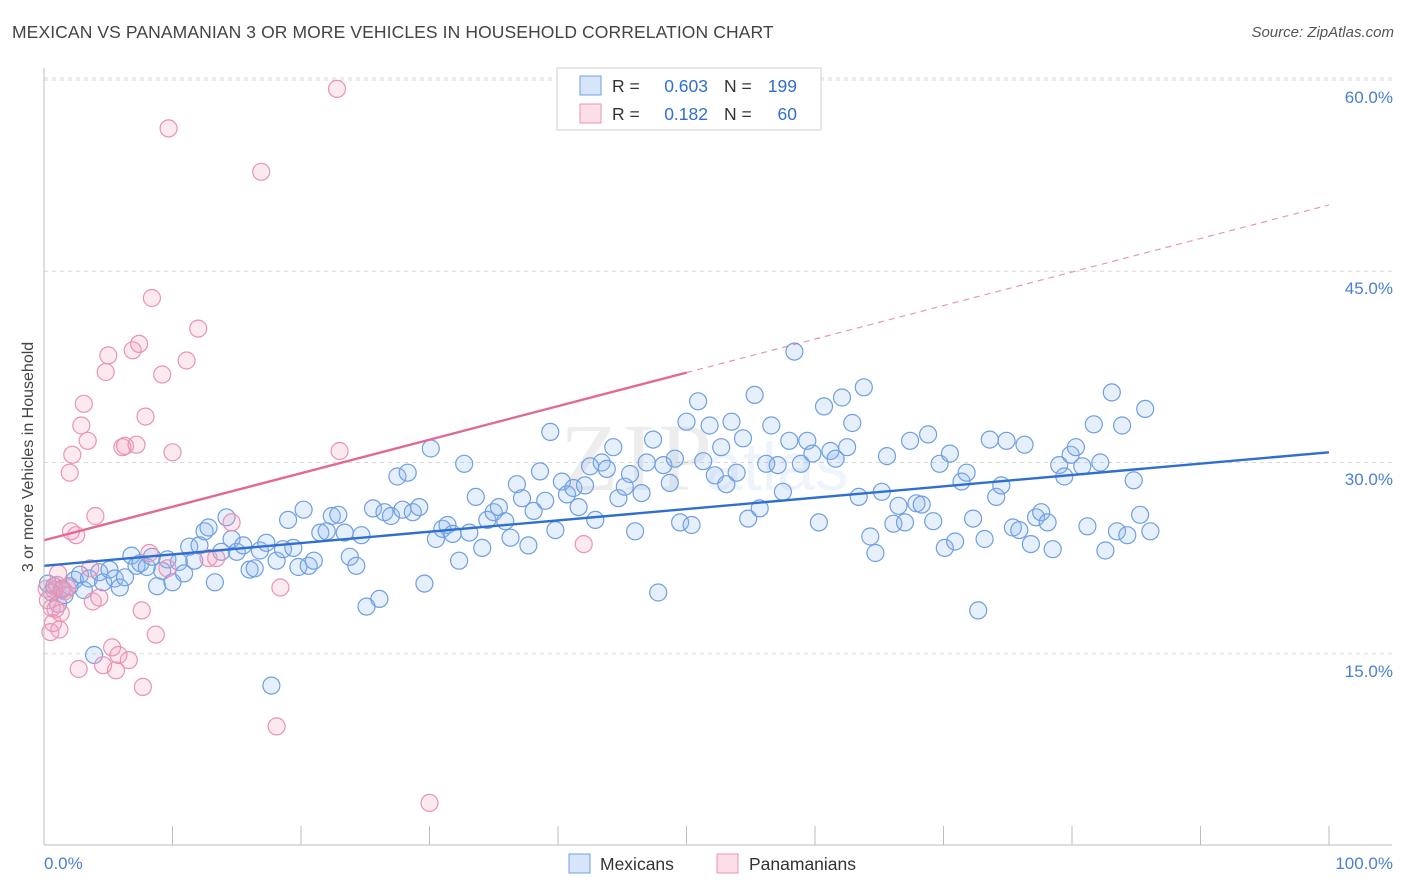  Describe the element at coordinates (63, 863) in the screenshot. I see `x-tick-label-min: 0.0%` at that location.